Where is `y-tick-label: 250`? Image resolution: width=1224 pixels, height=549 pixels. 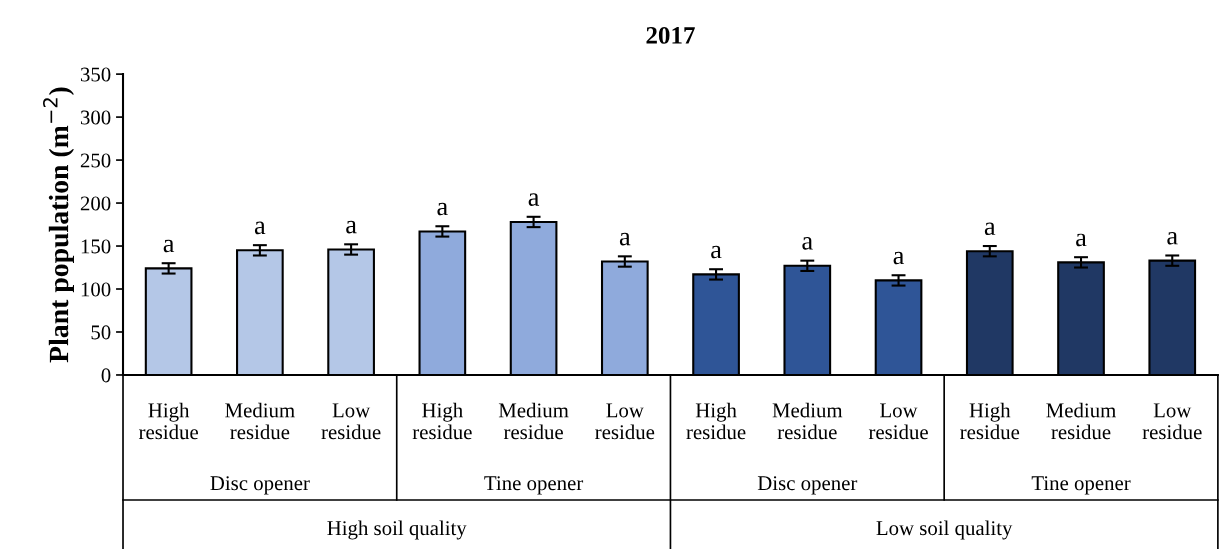 y-tick-label: 250 is located at coordinates (95, 160).